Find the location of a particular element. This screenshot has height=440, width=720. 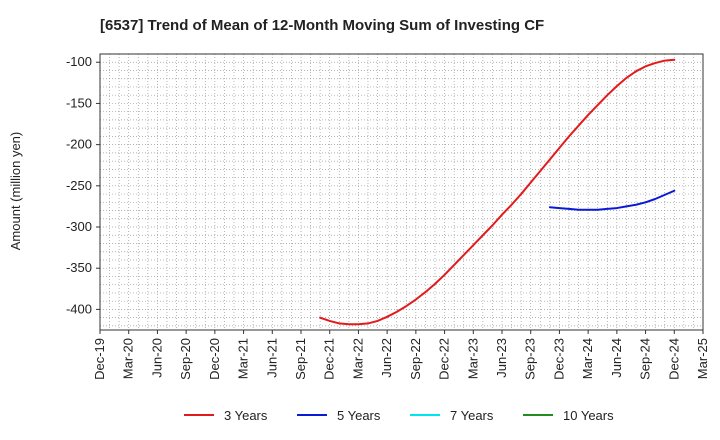

x-tick-label: Dec-23 is located at coordinates (558, 359).